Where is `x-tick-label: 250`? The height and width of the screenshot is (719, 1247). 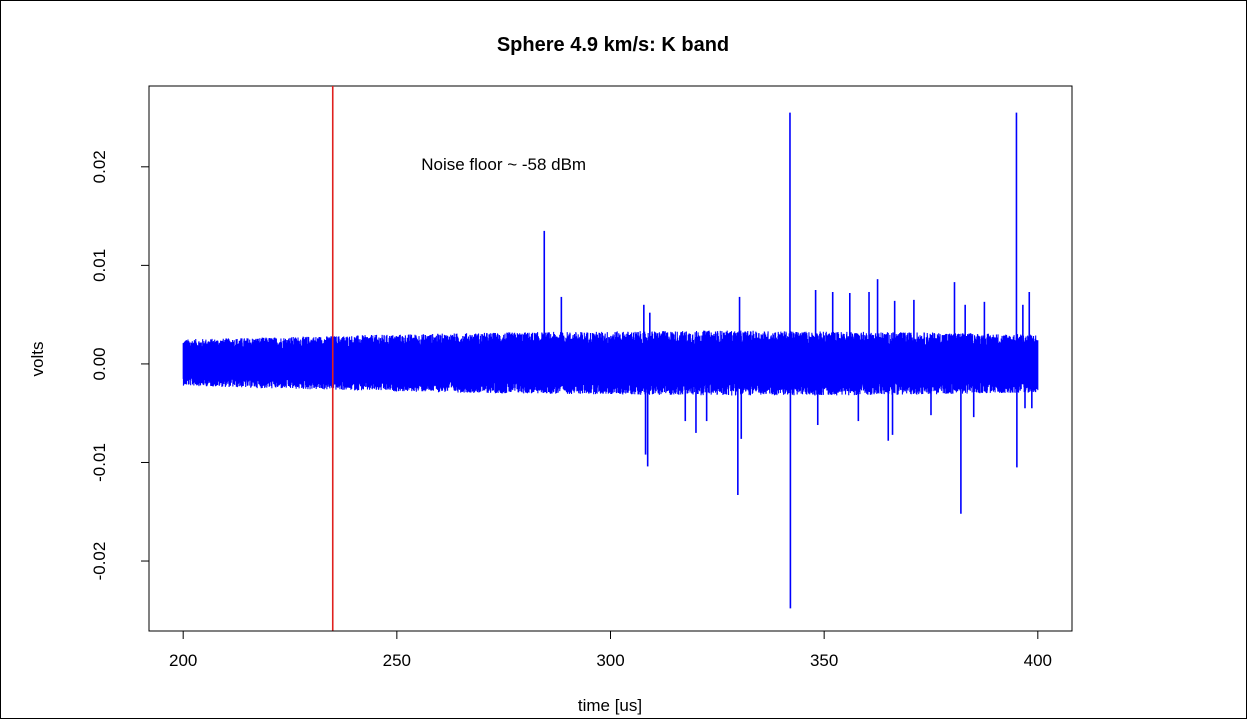 x-tick-label: 250 is located at coordinates (397, 660).